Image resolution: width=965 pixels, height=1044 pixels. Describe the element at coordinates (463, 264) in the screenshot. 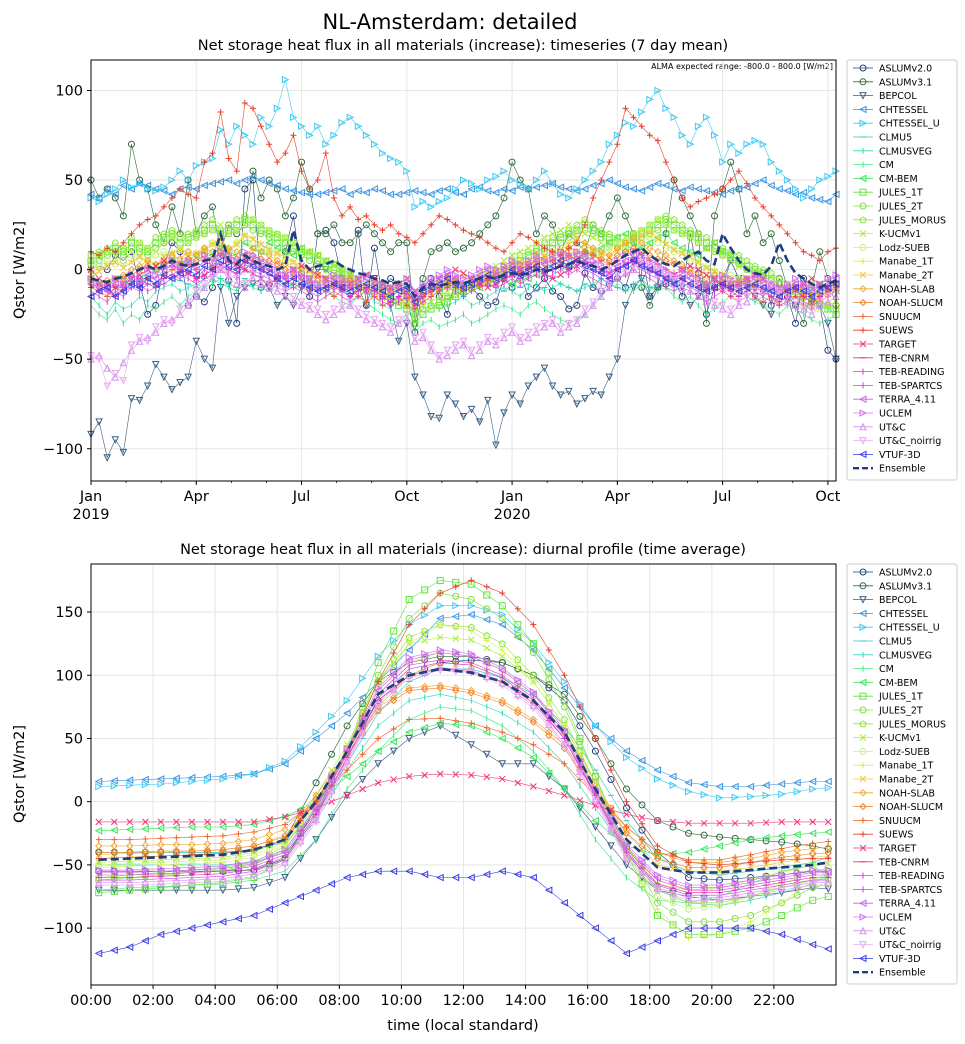

I see `series-line-ensemble` at that location.